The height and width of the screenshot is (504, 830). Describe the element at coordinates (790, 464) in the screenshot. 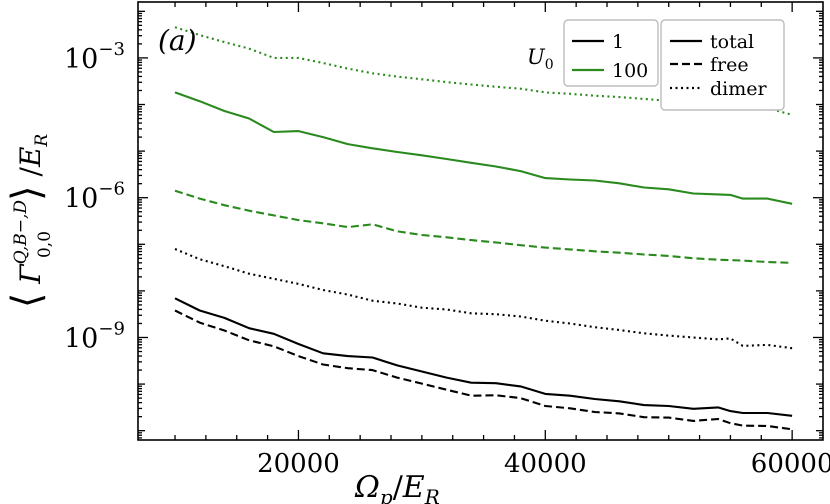

I see `x-tick-label: 60000` at that location.